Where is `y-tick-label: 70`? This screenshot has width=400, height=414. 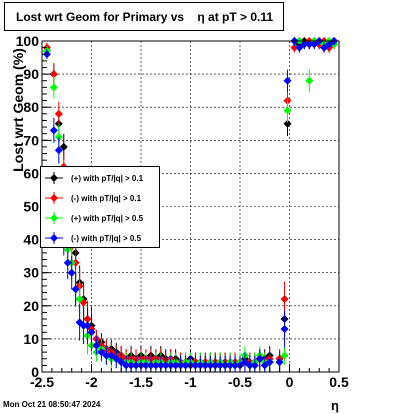 y-tick-label: 70 is located at coordinates (31, 140).